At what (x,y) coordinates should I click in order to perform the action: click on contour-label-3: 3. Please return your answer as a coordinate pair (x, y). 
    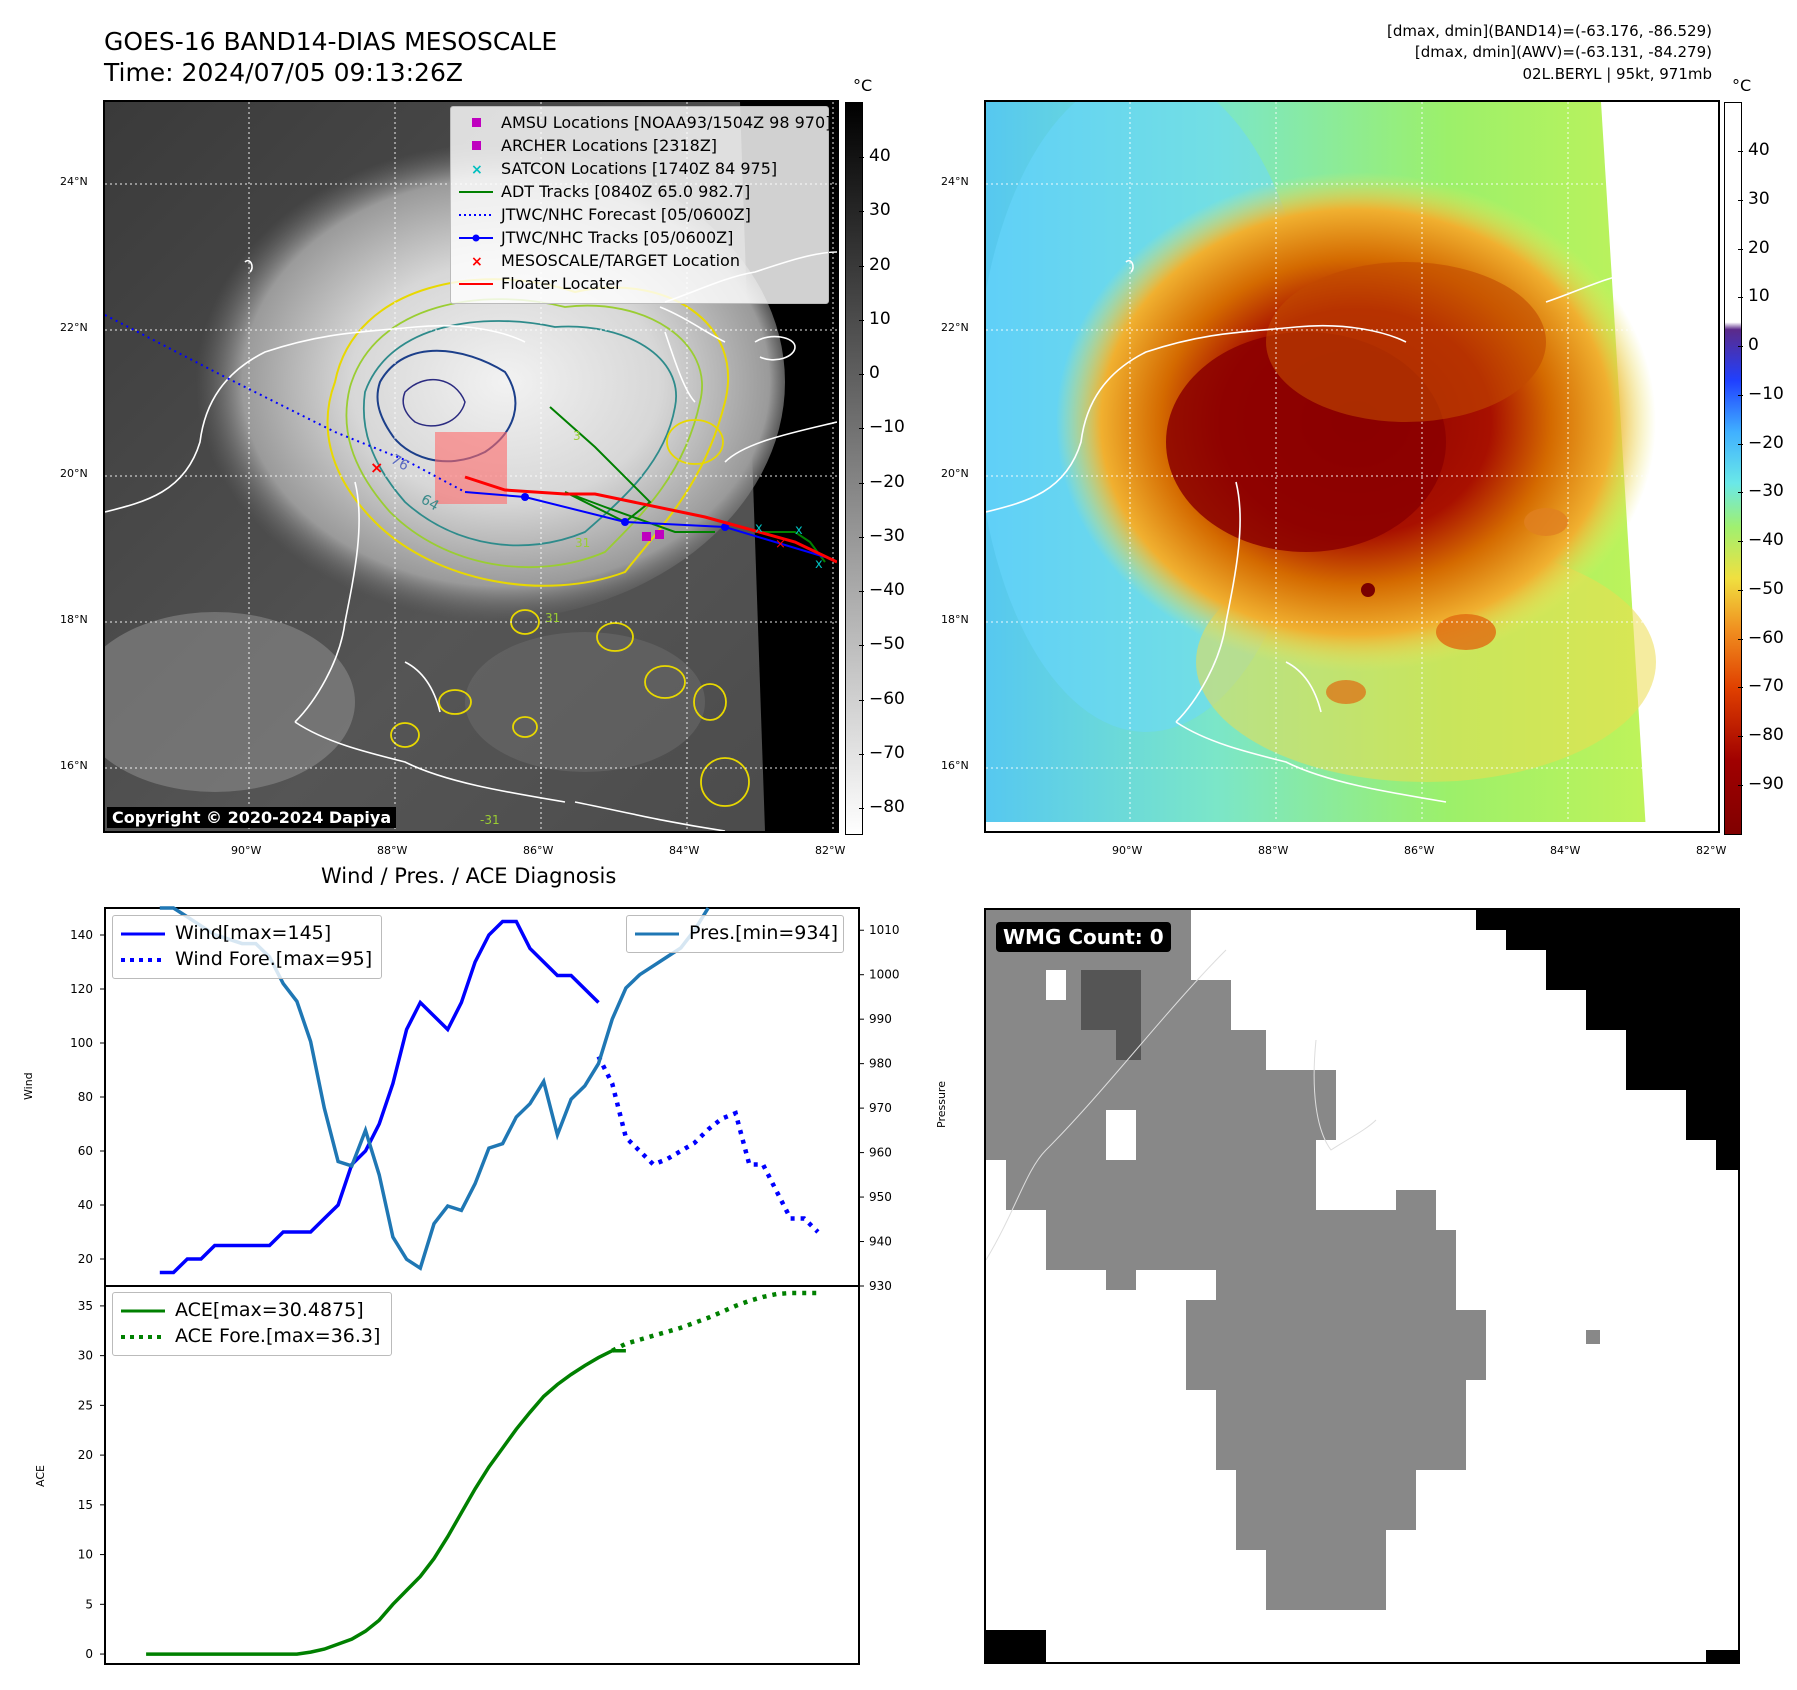
    Looking at the image, I should click on (577, 436).